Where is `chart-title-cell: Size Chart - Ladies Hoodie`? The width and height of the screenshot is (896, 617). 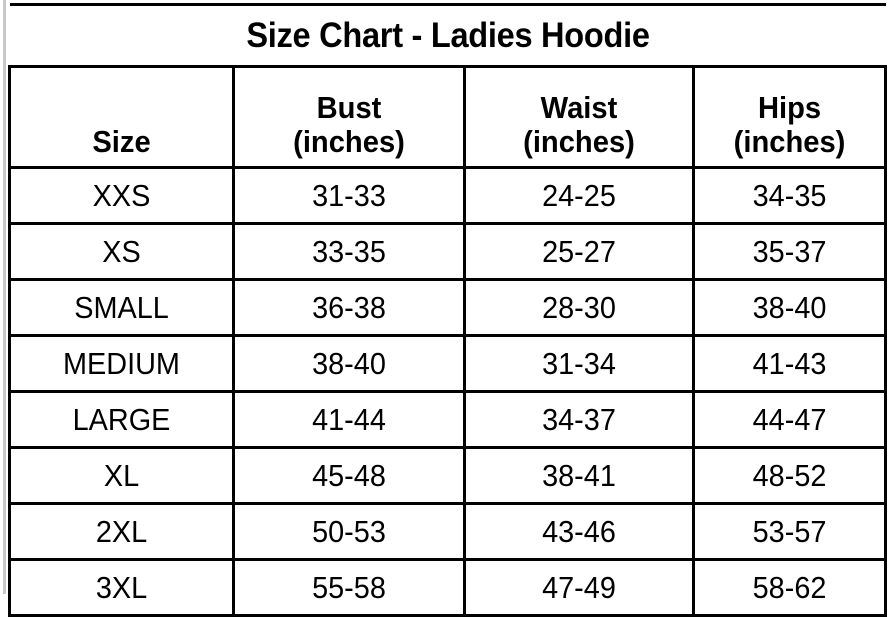
chart-title-cell: Size Chart - Ladies Hoodie is located at coordinates (447, 35).